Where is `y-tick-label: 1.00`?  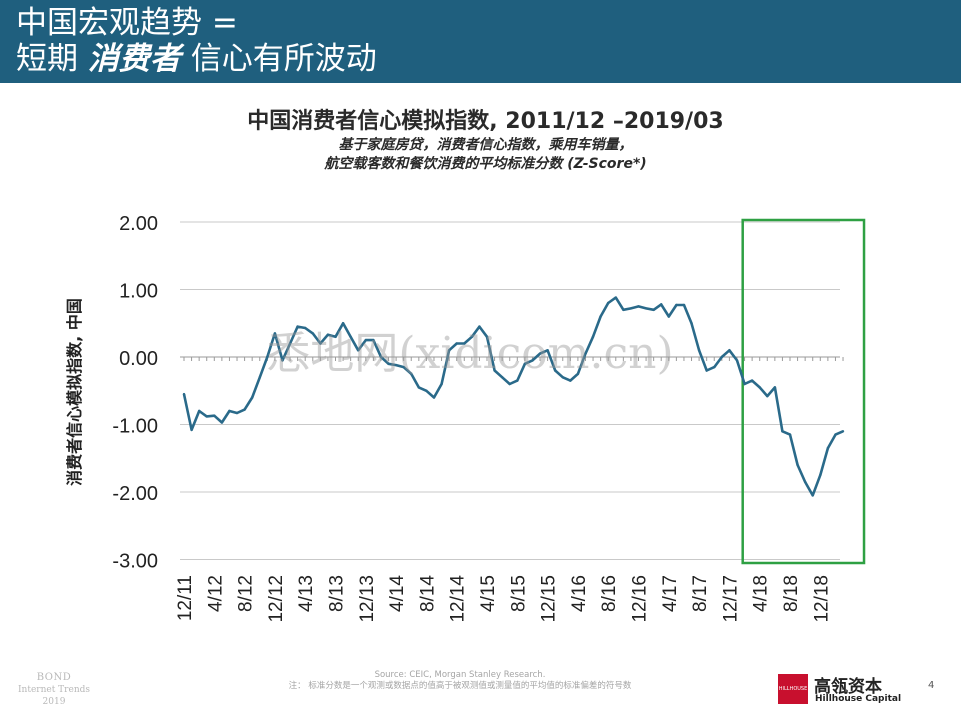 y-tick-label: 1.00 is located at coordinates (138, 292).